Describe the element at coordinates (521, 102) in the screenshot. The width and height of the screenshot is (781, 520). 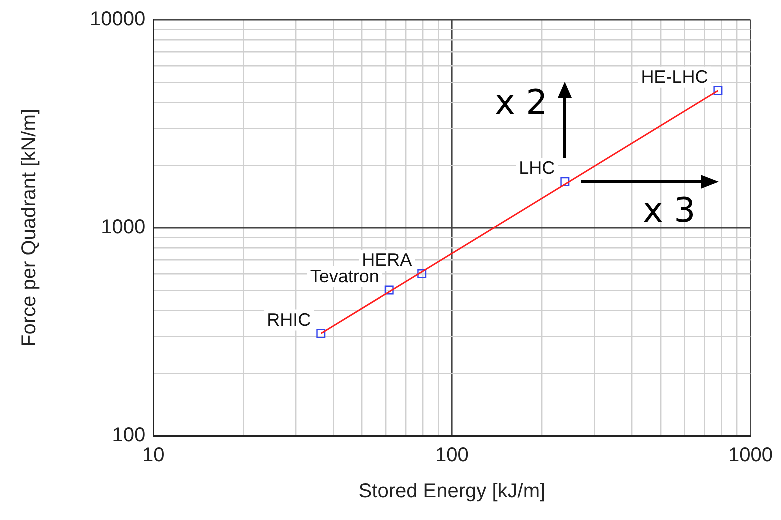
I see `annotation: x 2` at that location.